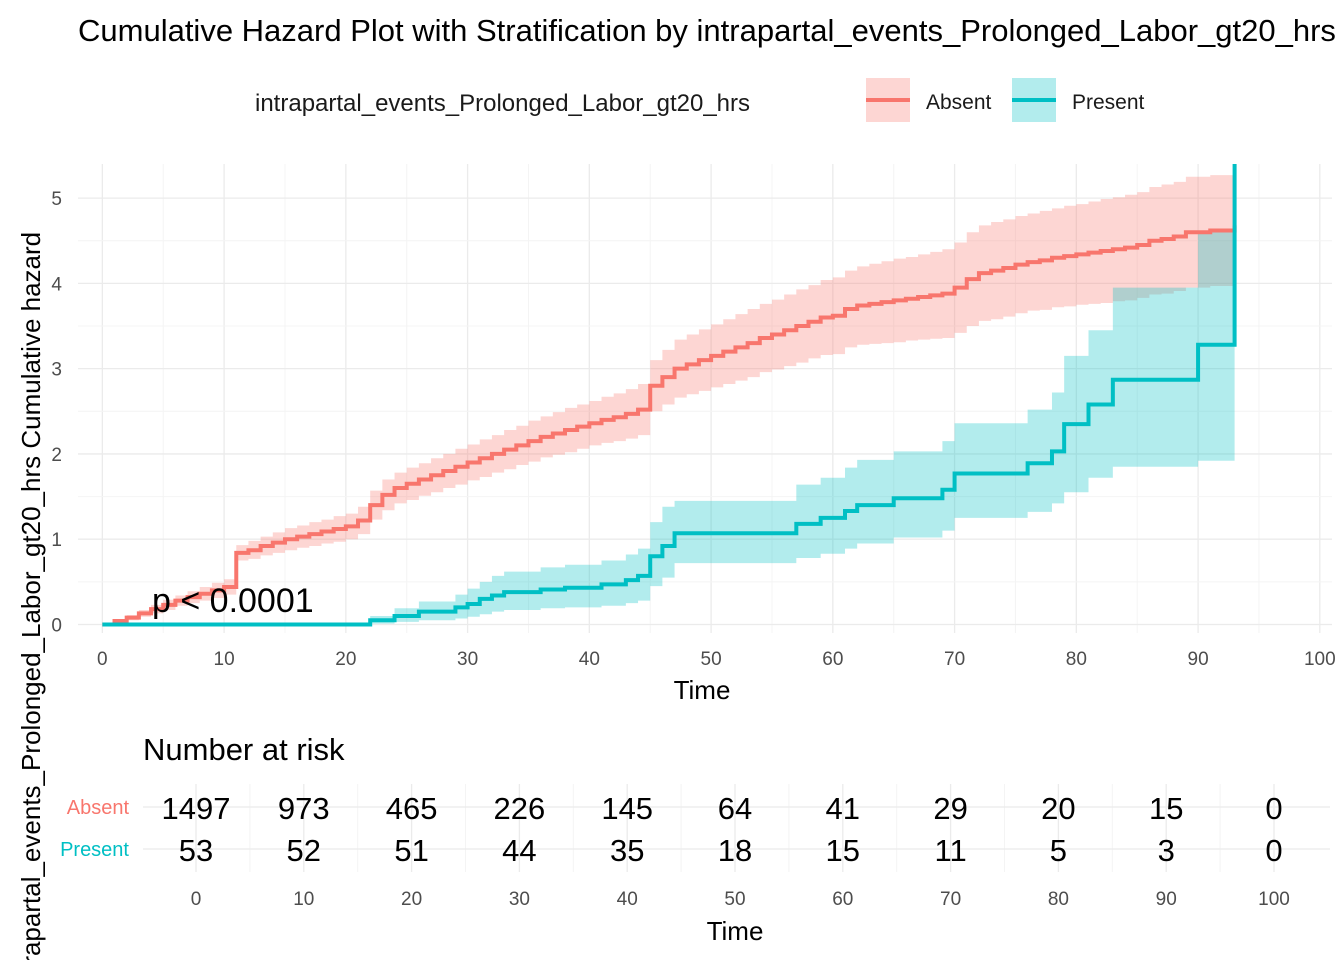 The image size is (1344, 960). I want to click on risk-count-absent: 41, so click(843, 808).